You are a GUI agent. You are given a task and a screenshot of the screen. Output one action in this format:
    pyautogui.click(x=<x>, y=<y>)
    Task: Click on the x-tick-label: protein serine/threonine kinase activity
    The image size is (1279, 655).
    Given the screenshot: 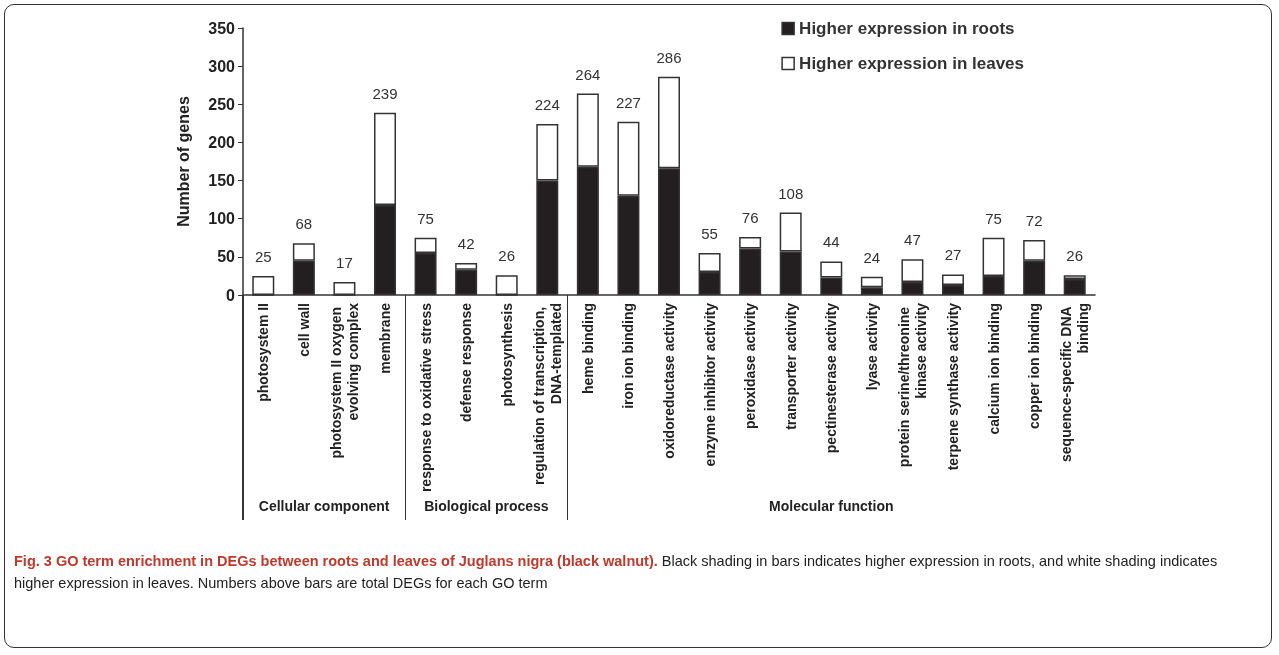 What is the action you would take?
    pyautogui.click(x=912, y=385)
    